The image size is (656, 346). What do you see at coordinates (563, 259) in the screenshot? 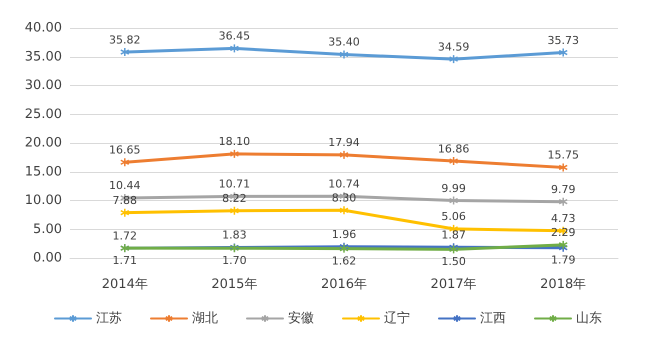
I see `data-label: 1.79` at bounding box center [563, 259].